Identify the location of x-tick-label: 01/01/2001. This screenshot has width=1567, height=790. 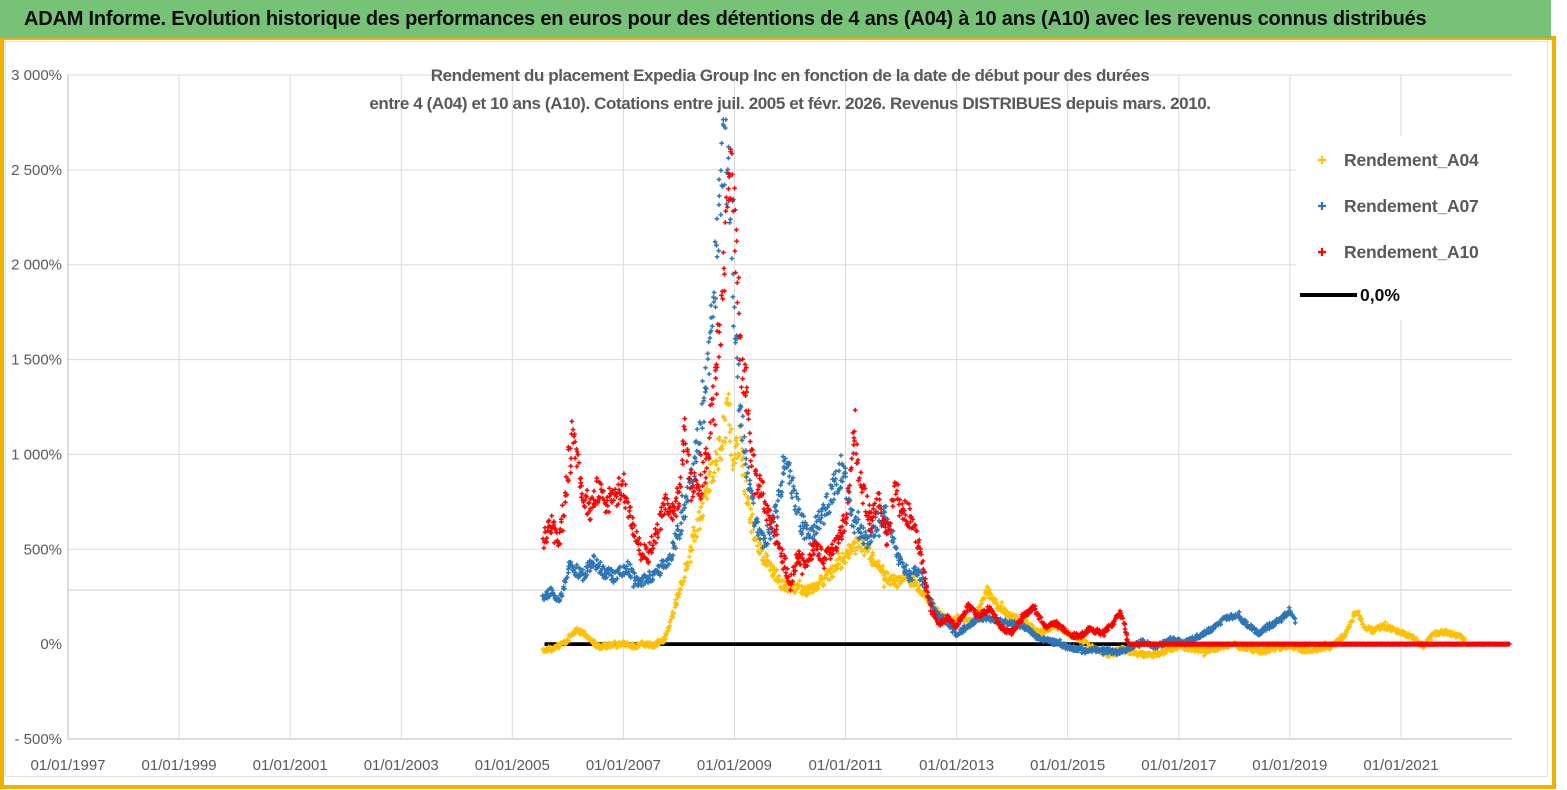
(290, 765).